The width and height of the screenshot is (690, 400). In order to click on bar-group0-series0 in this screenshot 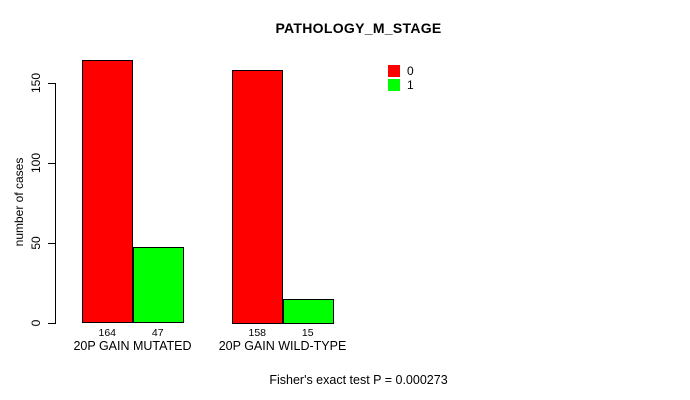, I will do `click(107, 191)`.